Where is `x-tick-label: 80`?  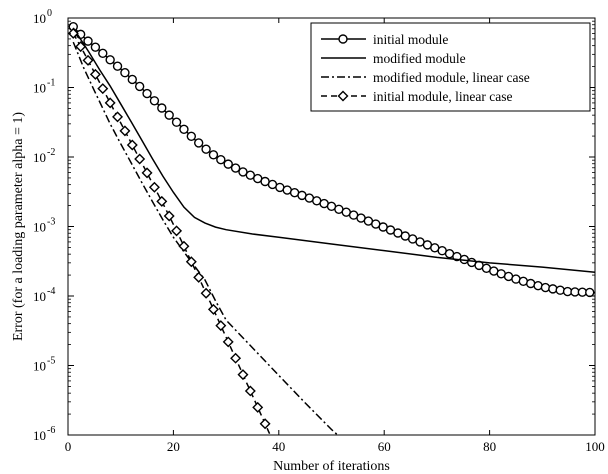
x-tick-label: 80 is located at coordinates (489, 446).